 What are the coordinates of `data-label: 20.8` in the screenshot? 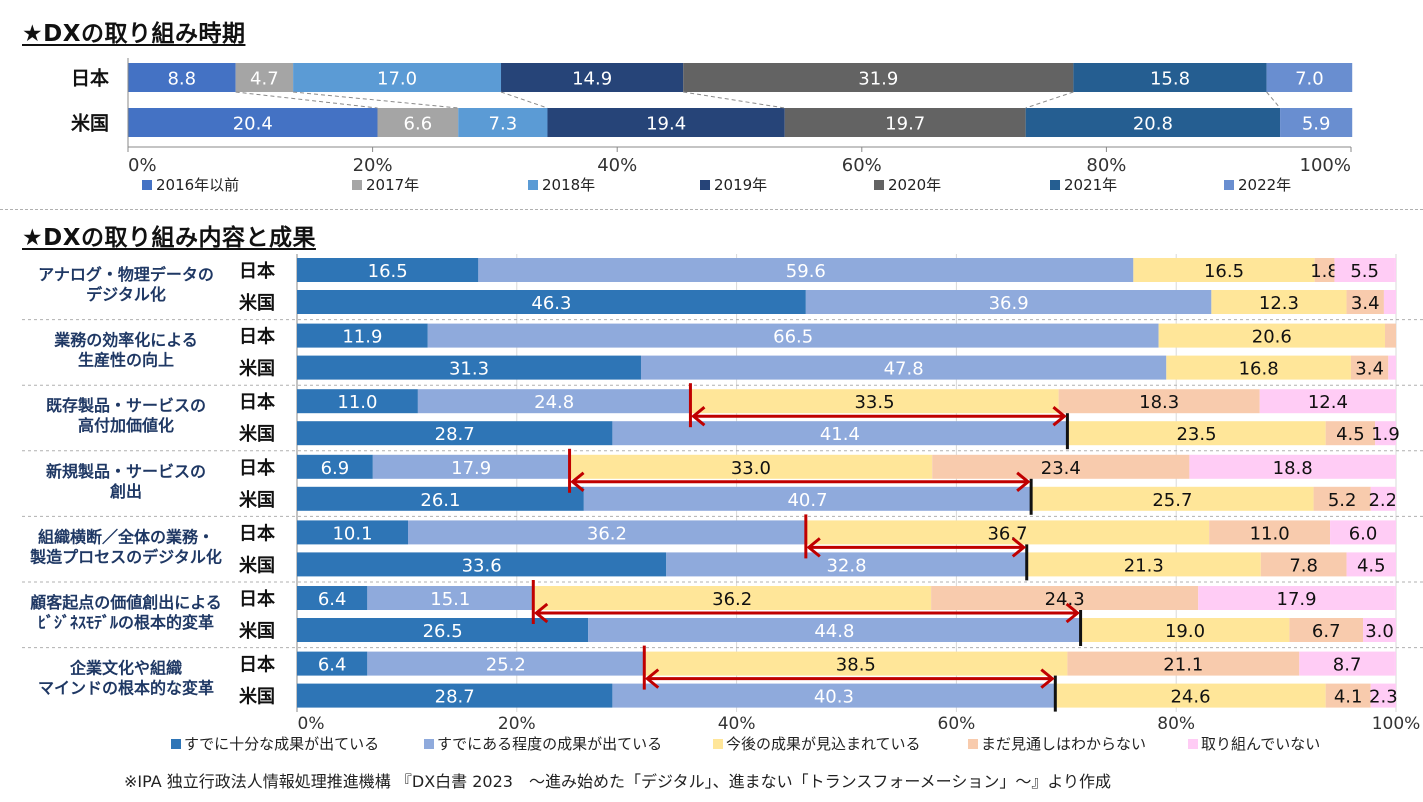 It's located at (1153, 124).